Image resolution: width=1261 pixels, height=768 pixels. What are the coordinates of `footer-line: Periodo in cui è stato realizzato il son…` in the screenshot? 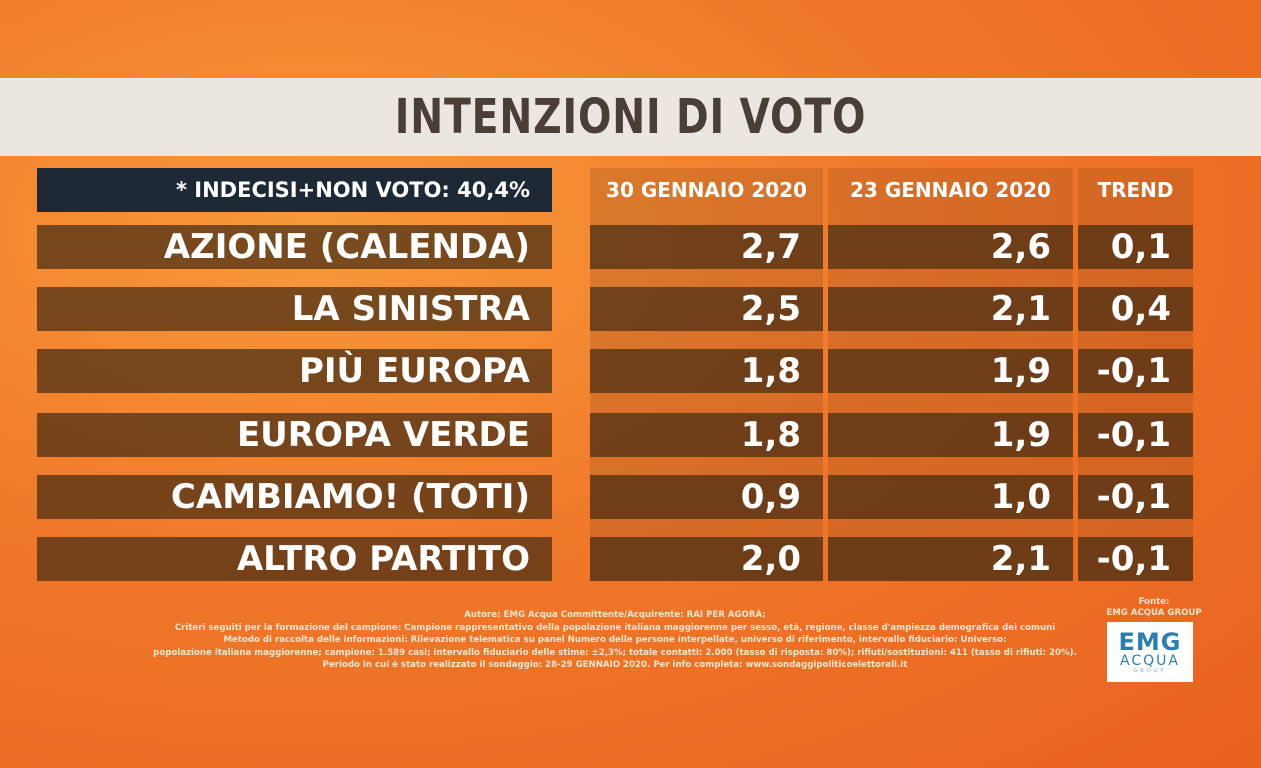 It's located at (615, 665).